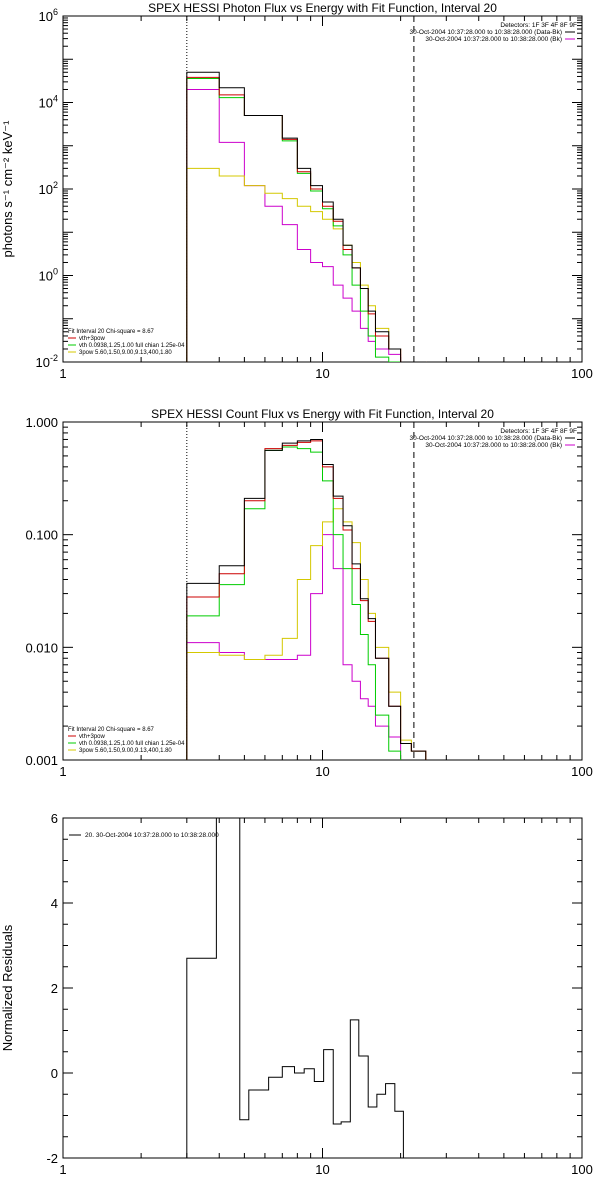  What do you see at coordinates (41, 535) in the screenshot?
I see `y-tick-label: 0.100` at bounding box center [41, 535].